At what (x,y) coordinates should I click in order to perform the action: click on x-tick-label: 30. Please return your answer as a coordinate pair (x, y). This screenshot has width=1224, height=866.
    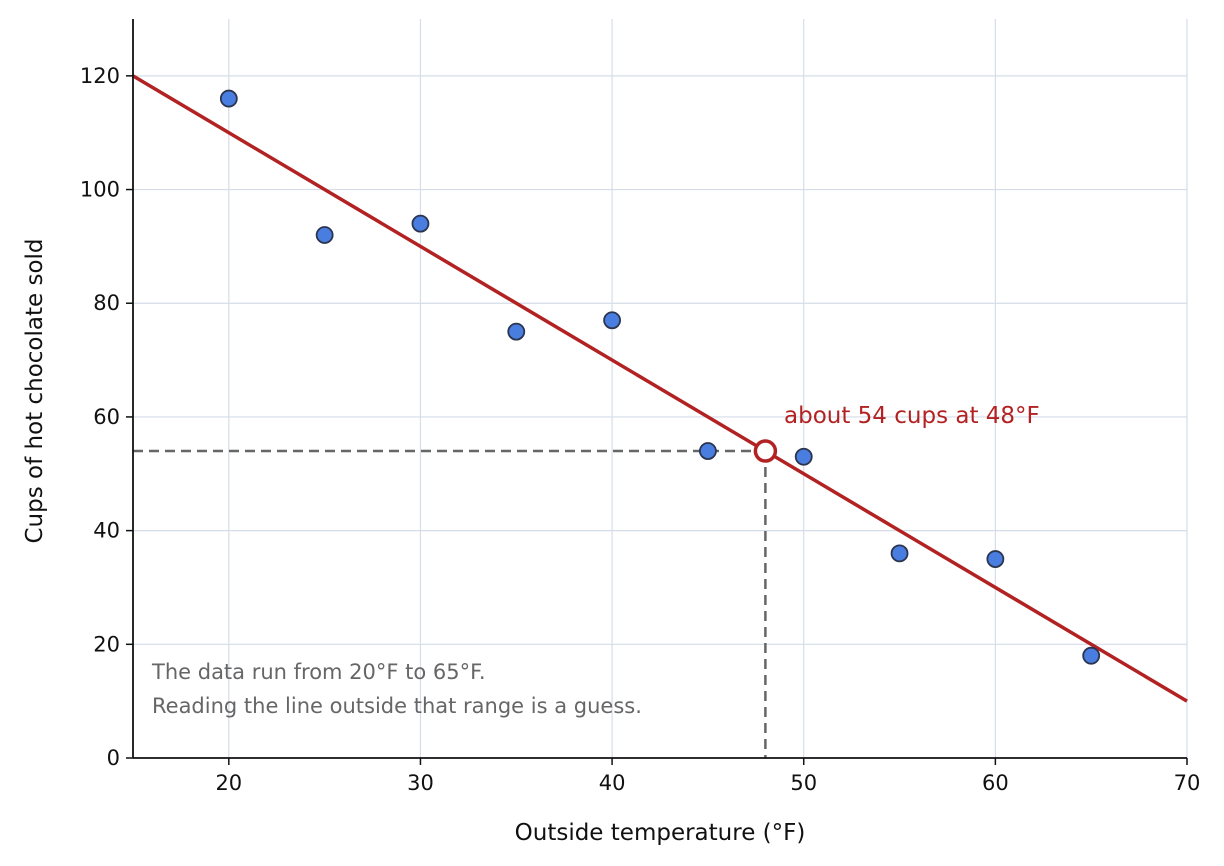
    Looking at the image, I should click on (420, 783).